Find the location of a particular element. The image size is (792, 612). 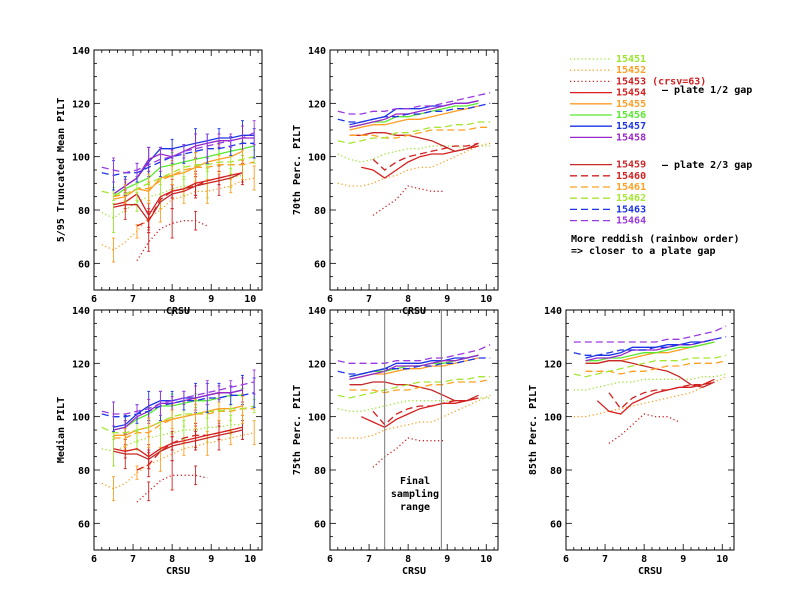

sampling-range-annotation: Final sampling range is located at coordinates (413, 430).